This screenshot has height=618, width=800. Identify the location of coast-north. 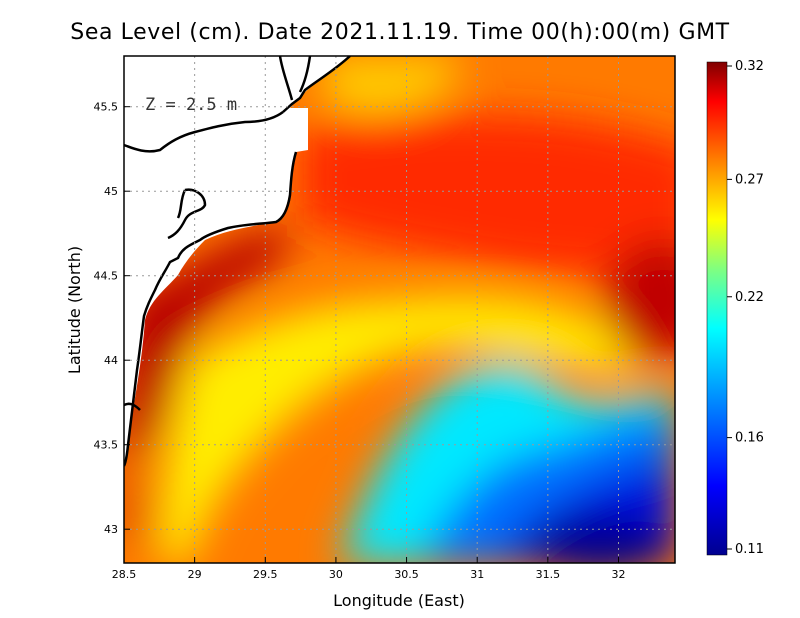
(316, 84).